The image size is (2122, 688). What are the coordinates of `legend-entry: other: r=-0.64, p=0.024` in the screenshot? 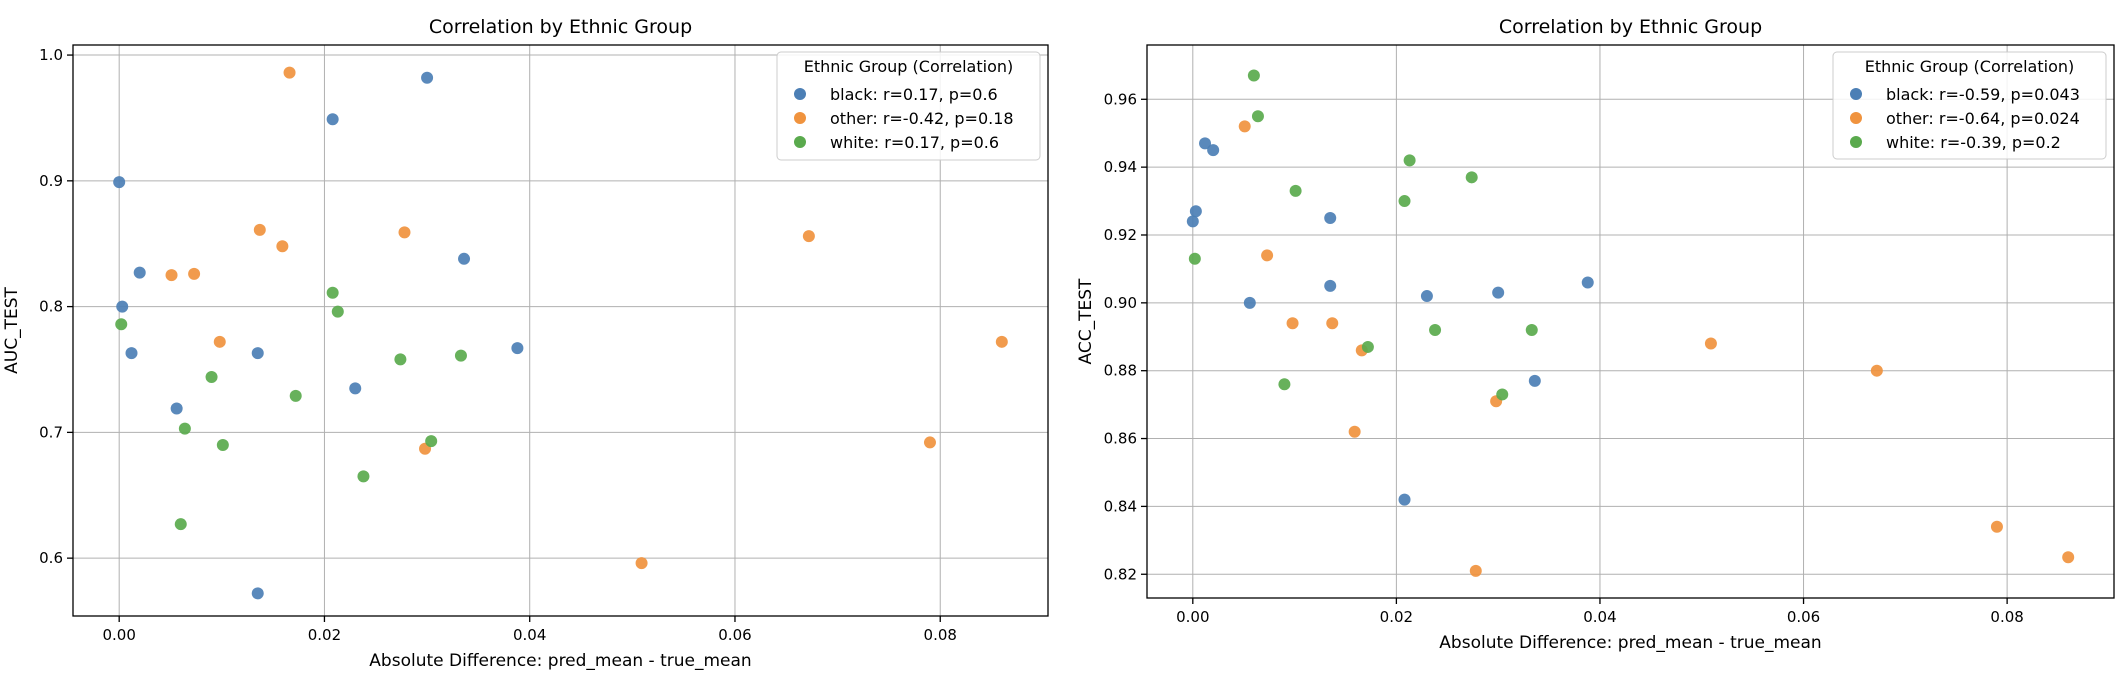 It's located at (1983, 118).